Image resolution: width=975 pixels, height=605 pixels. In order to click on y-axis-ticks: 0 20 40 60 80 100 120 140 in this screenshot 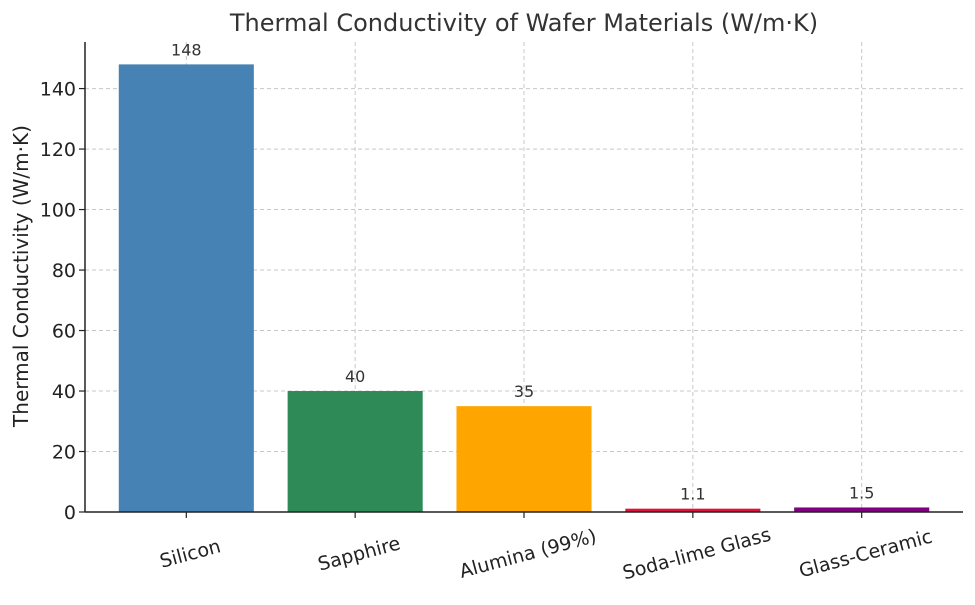, I will do `click(62, 301)`.